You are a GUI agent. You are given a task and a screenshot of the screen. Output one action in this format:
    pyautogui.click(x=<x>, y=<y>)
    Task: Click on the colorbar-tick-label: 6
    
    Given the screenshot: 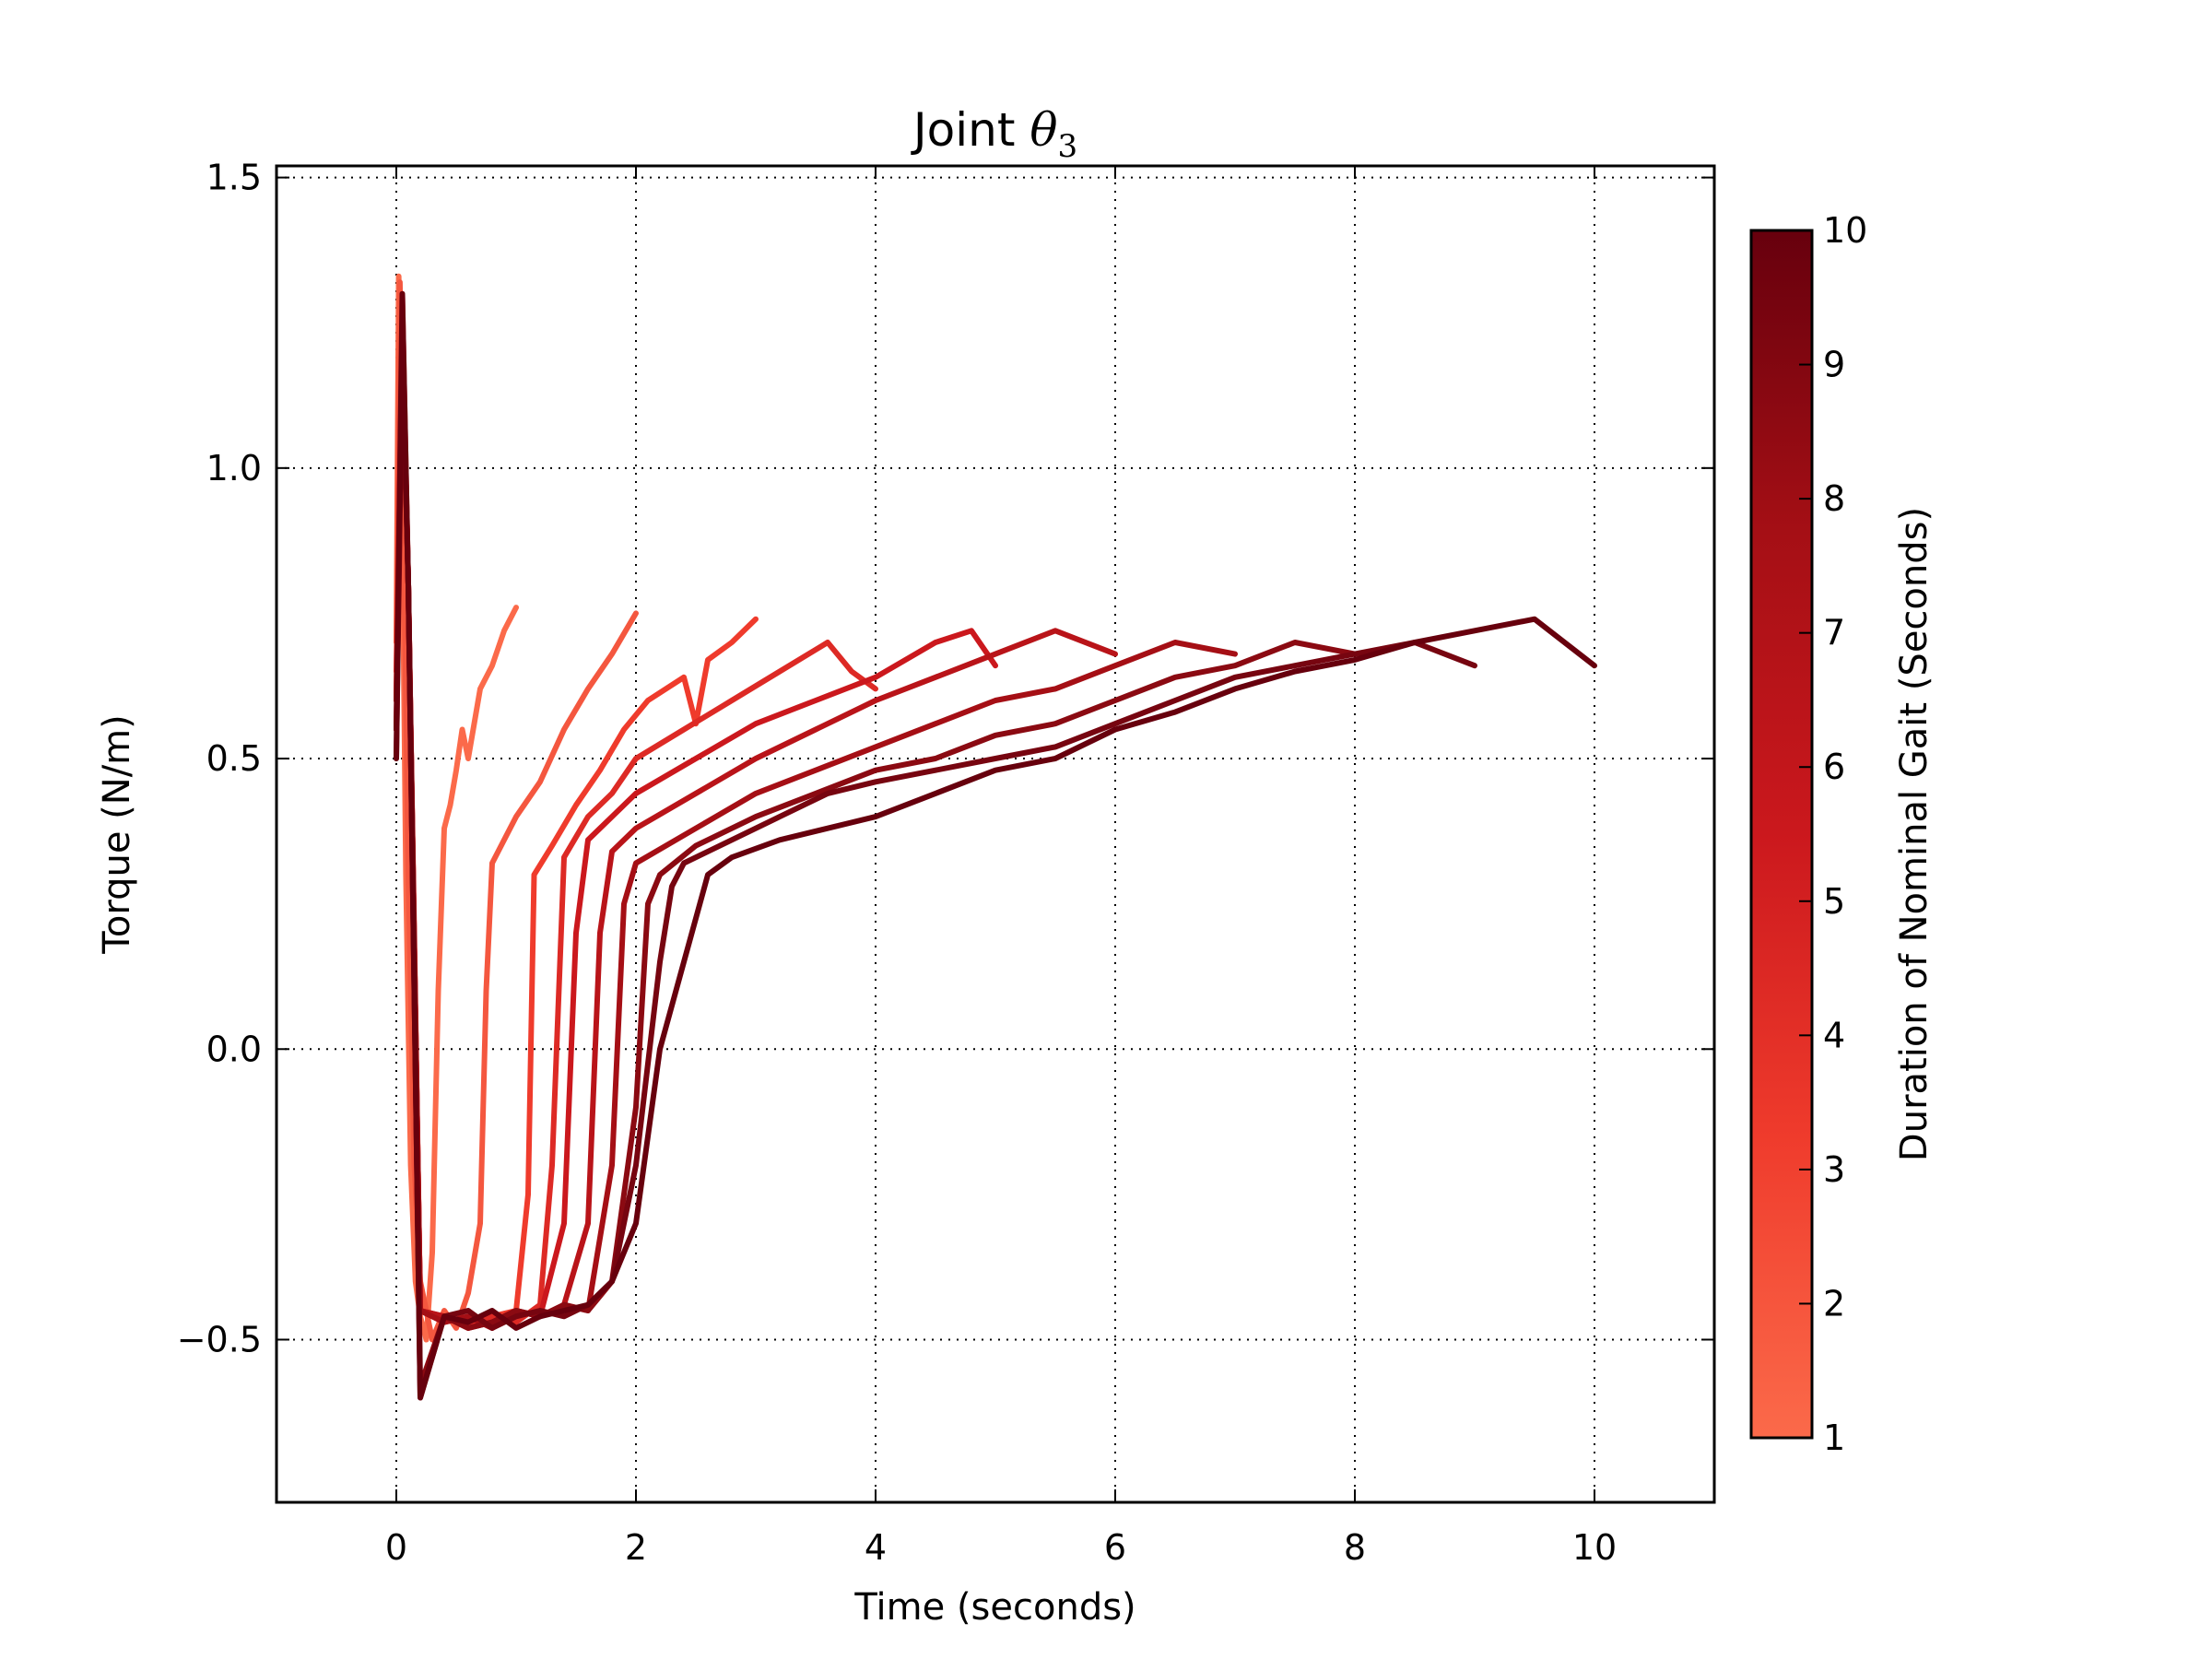 What is the action you would take?
    pyautogui.click(x=1834, y=767)
    